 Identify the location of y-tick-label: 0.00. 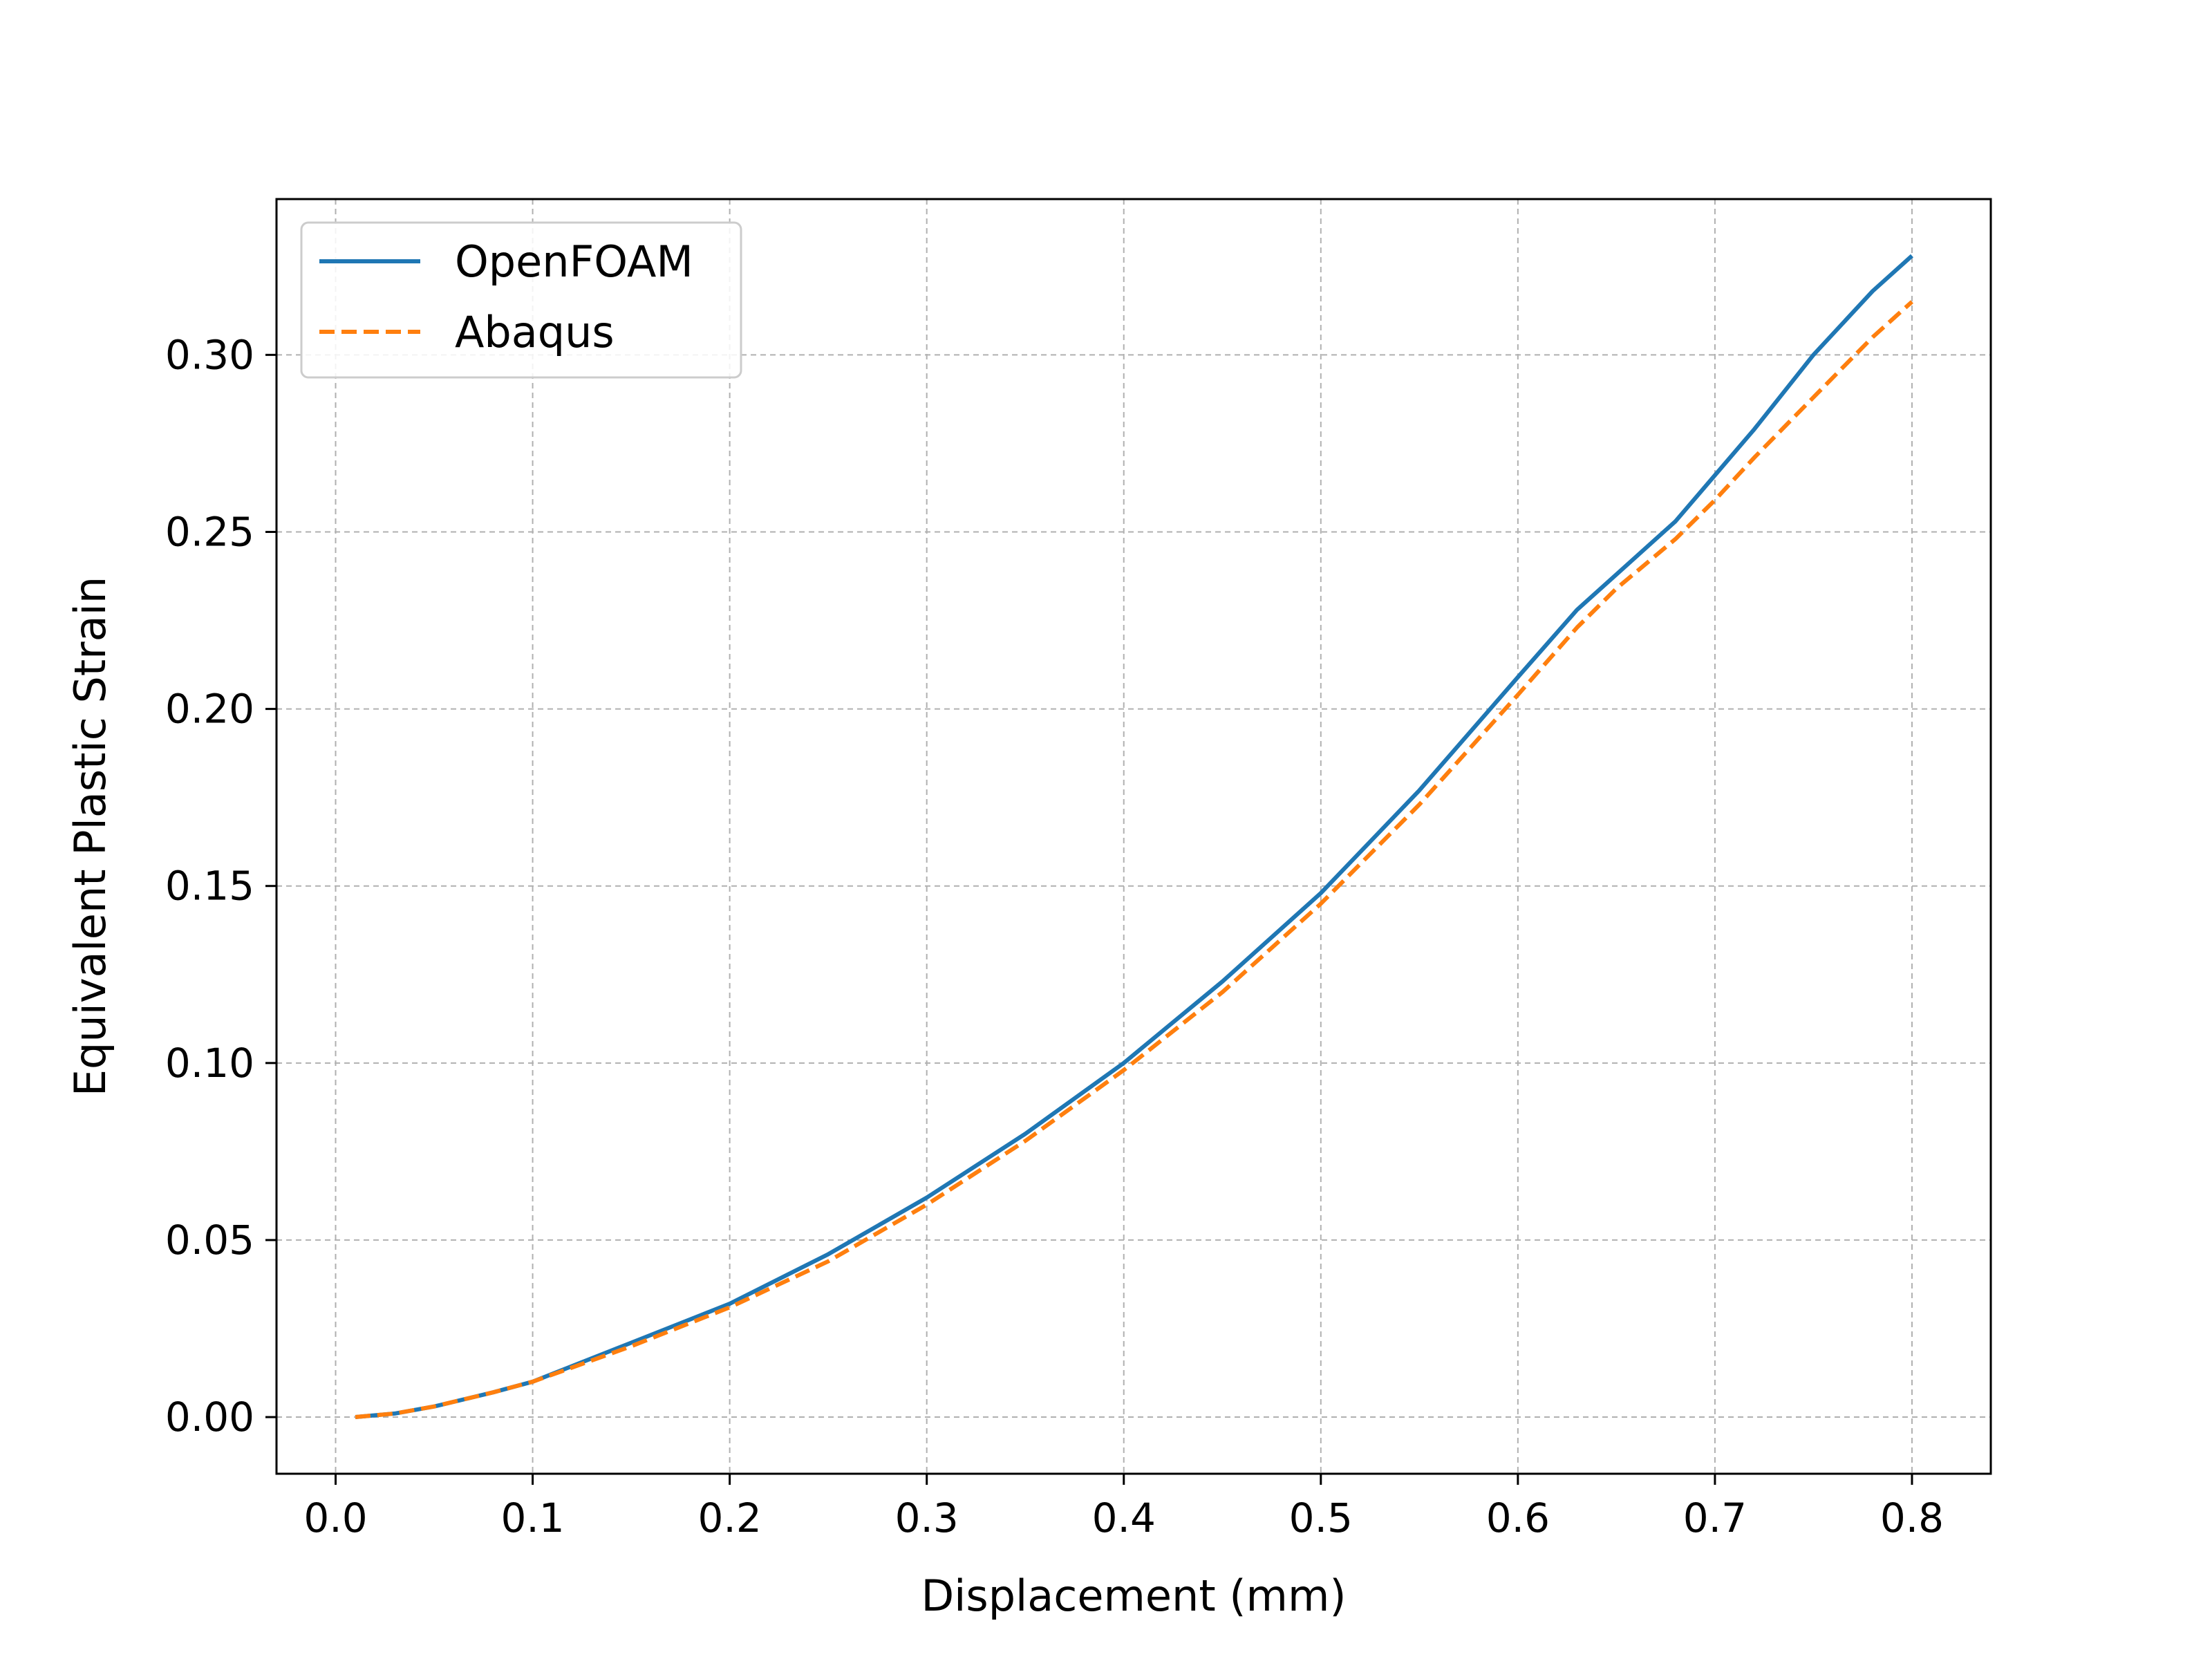
(209, 1418).